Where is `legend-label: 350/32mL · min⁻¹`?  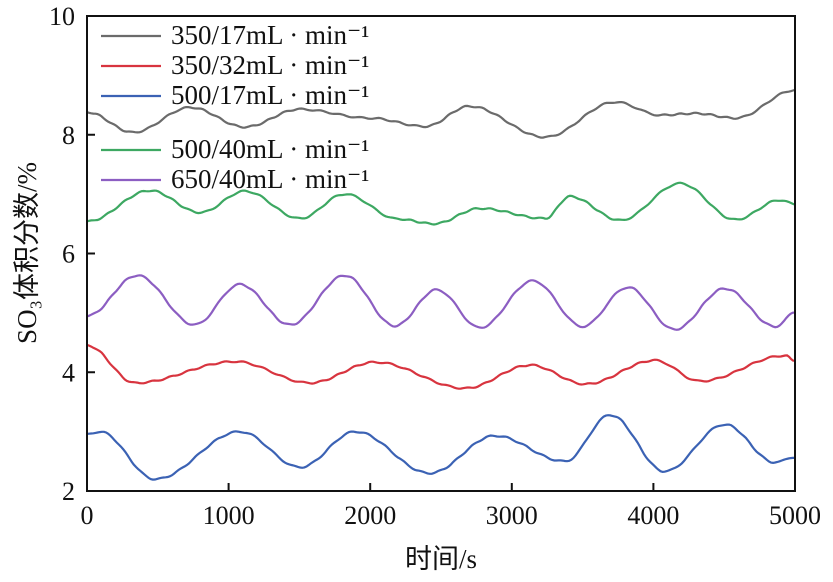 legend-label: 350/32mL · min⁻¹ is located at coordinates (270, 65).